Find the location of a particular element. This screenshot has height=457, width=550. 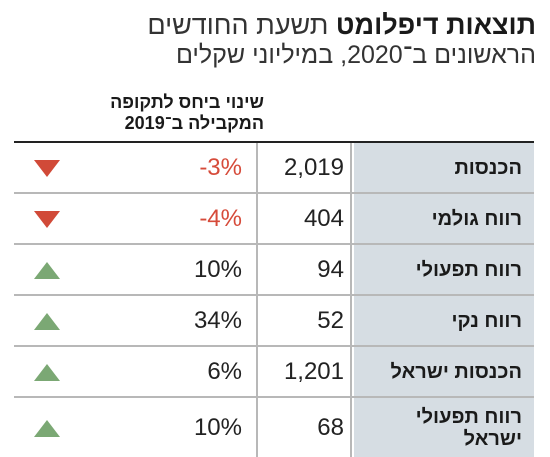

row-change: -3% is located at coordinates (220, 167).